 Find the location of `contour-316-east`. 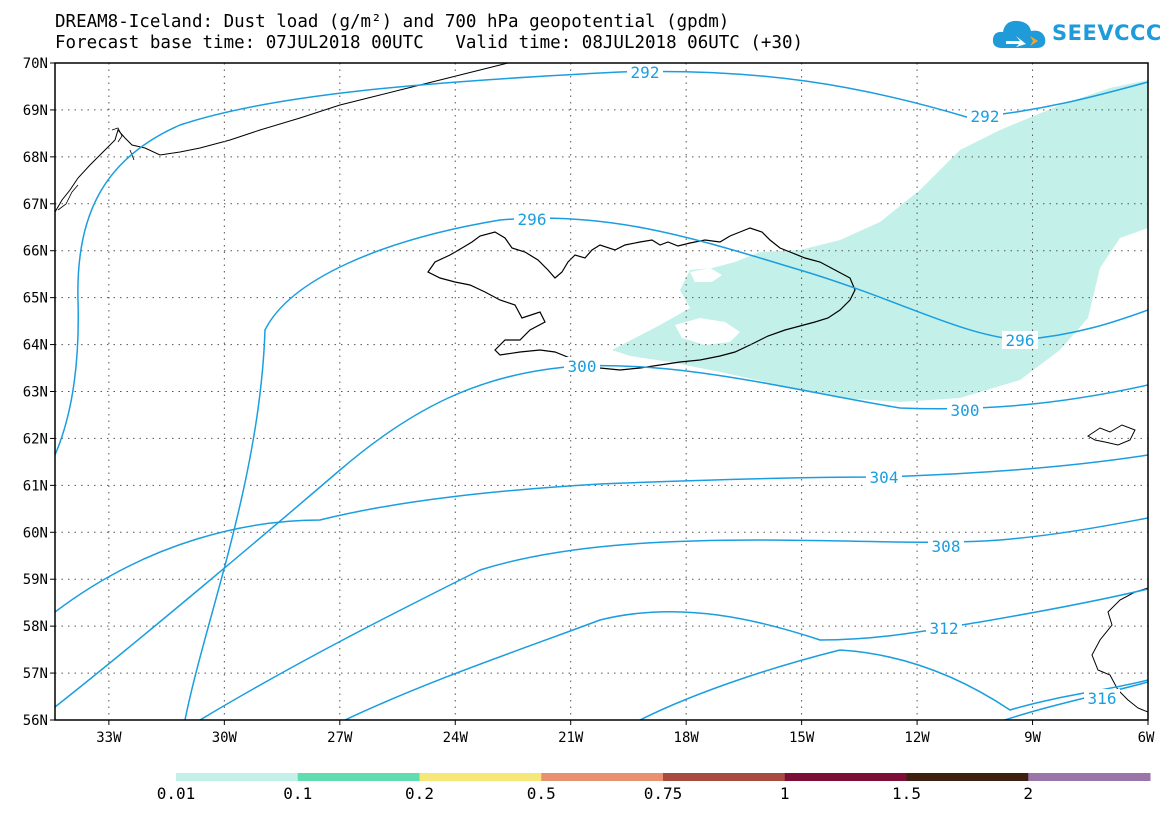

contour-316-east is located at coordinates (1076, 700).